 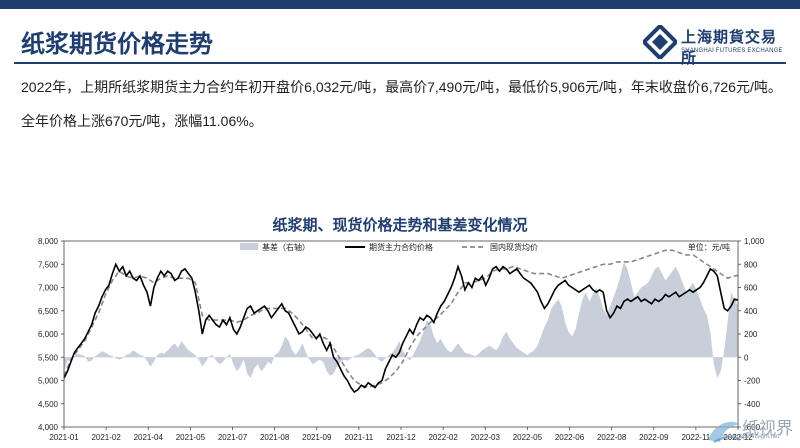 I want to click on chart-unit-label: 单位：元/吨, so click(x=709, y=247).